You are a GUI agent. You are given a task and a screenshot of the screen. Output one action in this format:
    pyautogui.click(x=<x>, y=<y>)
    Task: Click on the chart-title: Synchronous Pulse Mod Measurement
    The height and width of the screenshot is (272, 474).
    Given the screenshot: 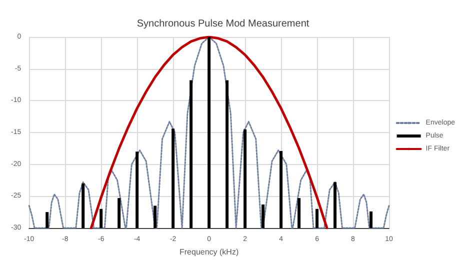 What is the action you would take?
    pyautogui.click(x=223, y=24)
    